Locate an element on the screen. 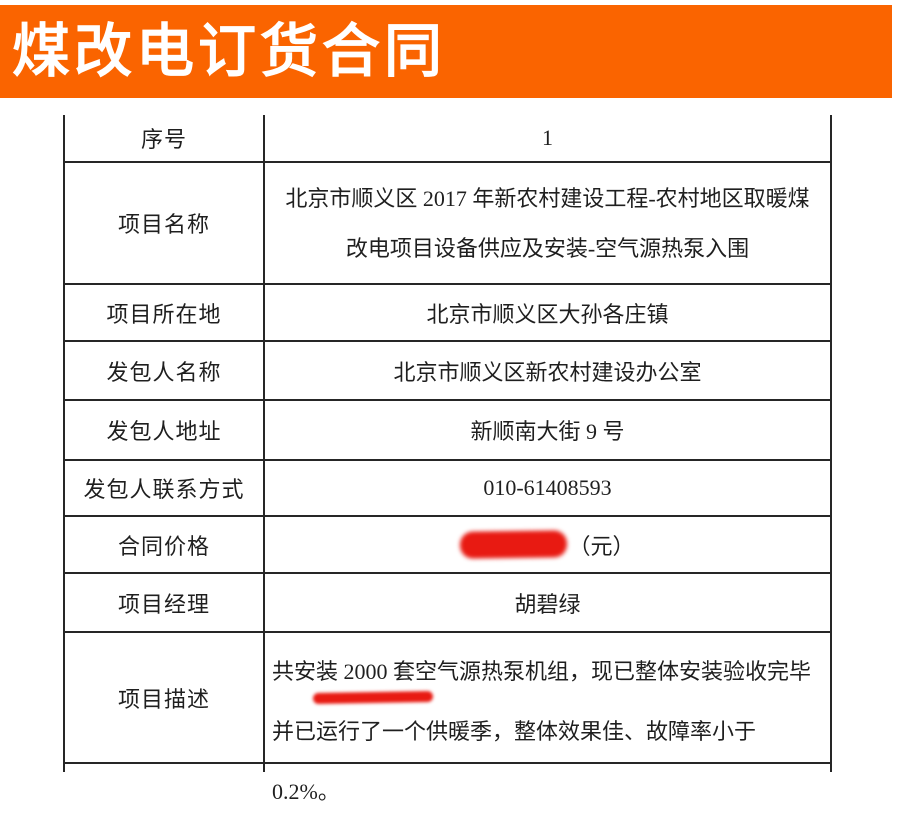 The image size is (900, 822). price-unit-text: （元） is located at coordinates (601, 546).